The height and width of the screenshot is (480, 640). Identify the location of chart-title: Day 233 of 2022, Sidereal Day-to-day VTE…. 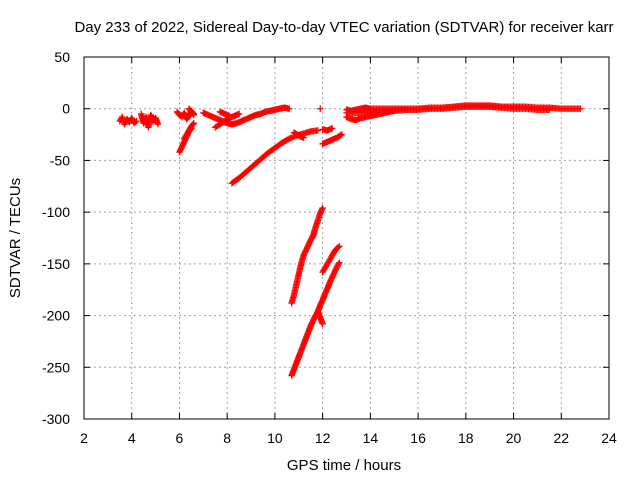
(343, 27).